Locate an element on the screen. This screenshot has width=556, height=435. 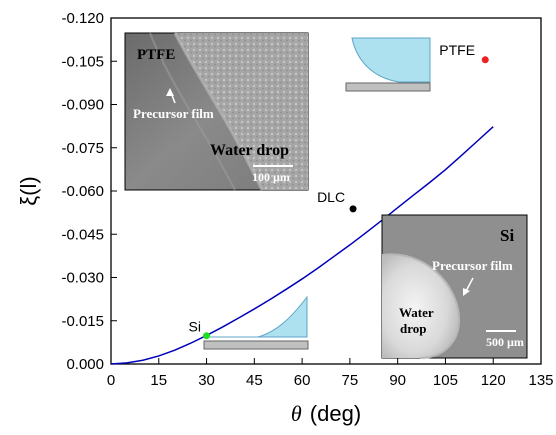
y-axis-title: ξ(l) is located at coordinates (28, 190).